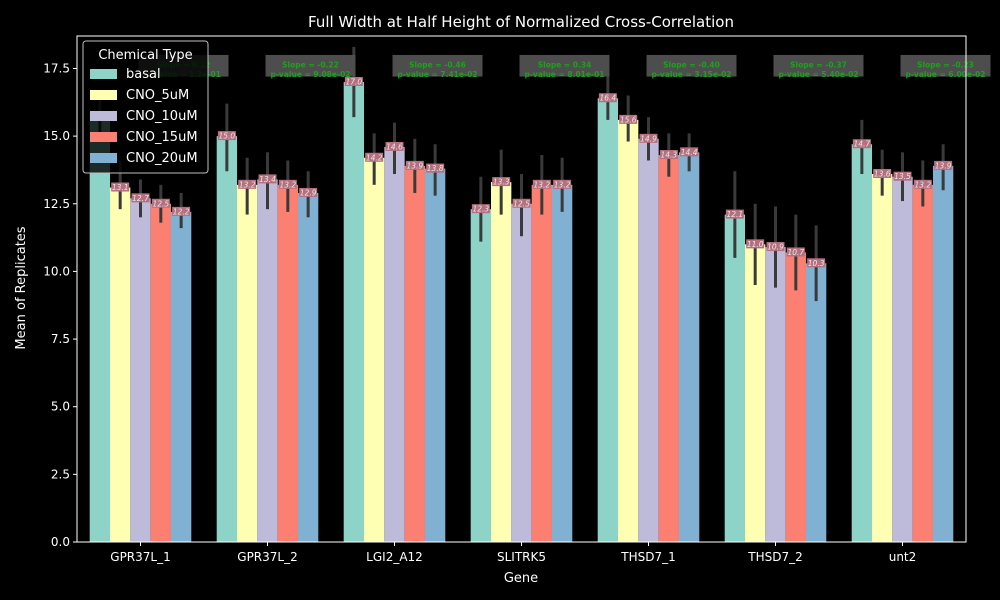  I want to click on x-tick-label: THSD7_2, so click(774, 557).